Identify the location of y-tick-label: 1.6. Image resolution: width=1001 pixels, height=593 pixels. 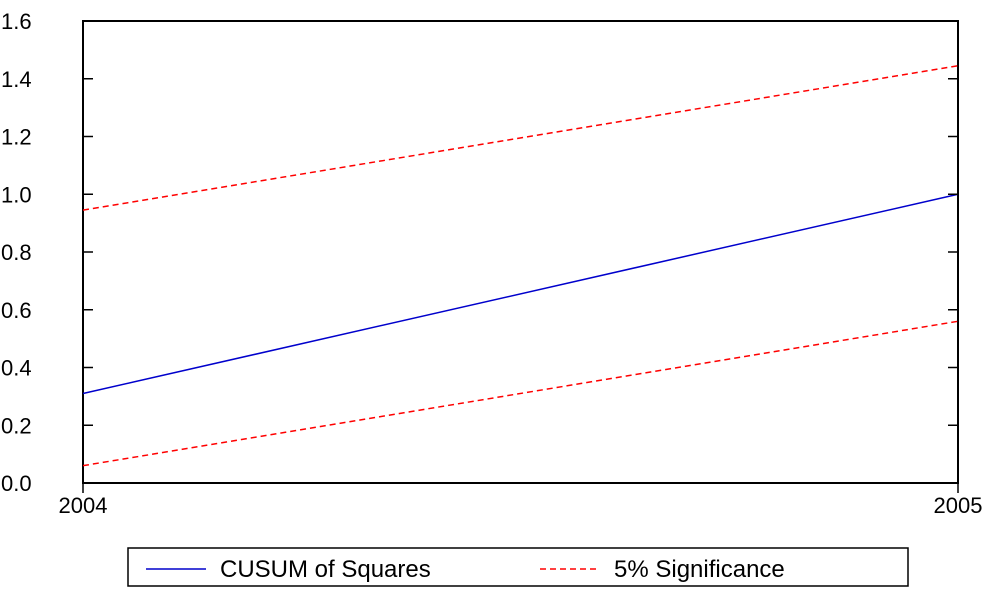
(16, 21).